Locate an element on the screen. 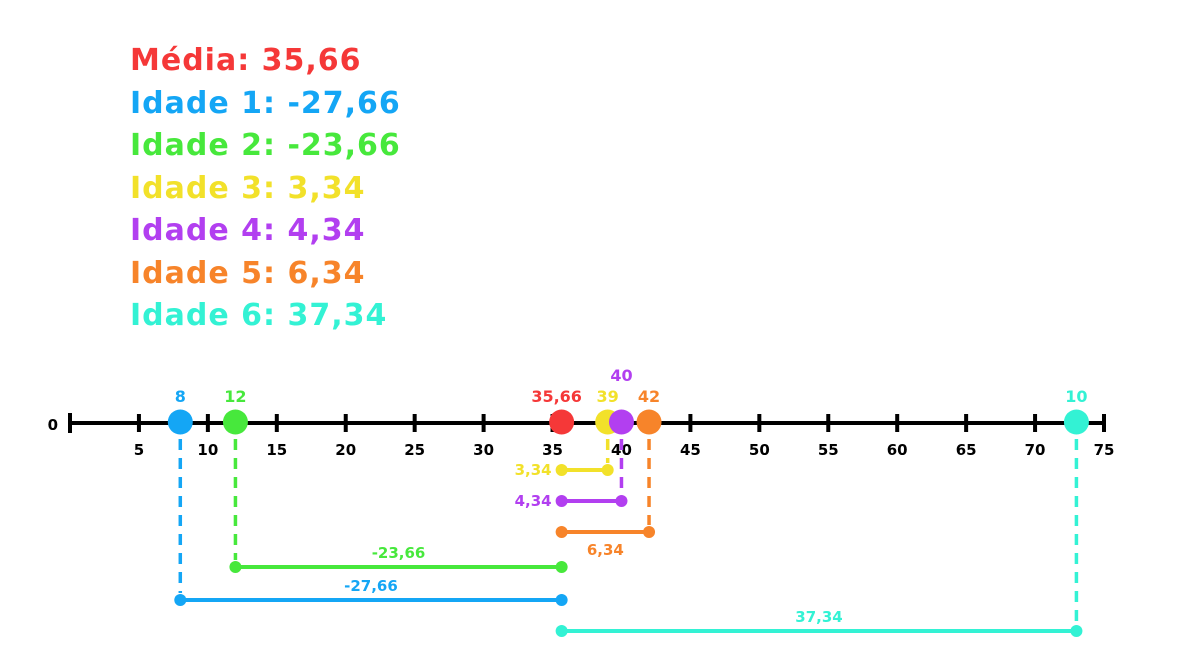 Image resolution: width=1193 pixels, height=671 pixels. data-point-label: 39 is located at coordinates (608, 396).